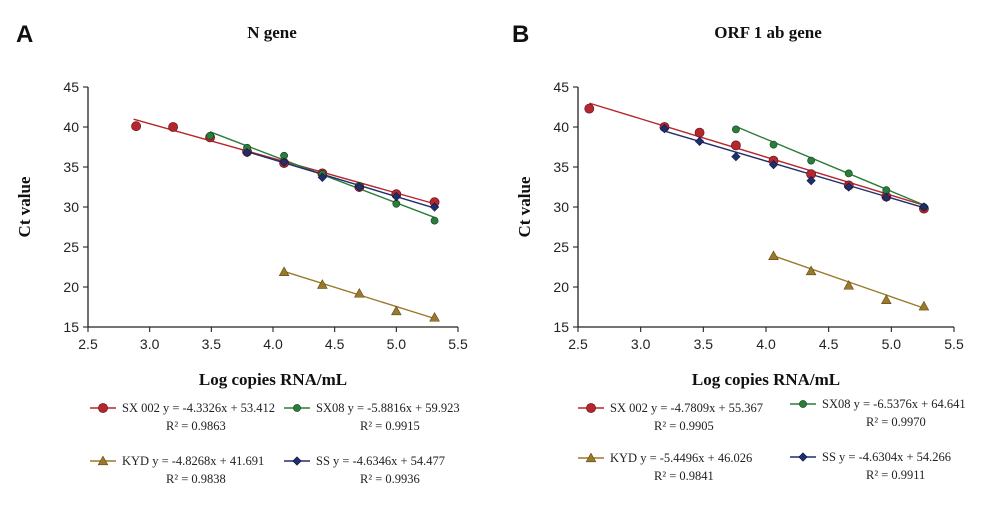 The width and height of the screenshot is (1000, 511). What do you see at coordinates (684, 426) in the screenshot?
I see `legend-r-squared: R² = 0.9905` at bounding box center [684, 426].